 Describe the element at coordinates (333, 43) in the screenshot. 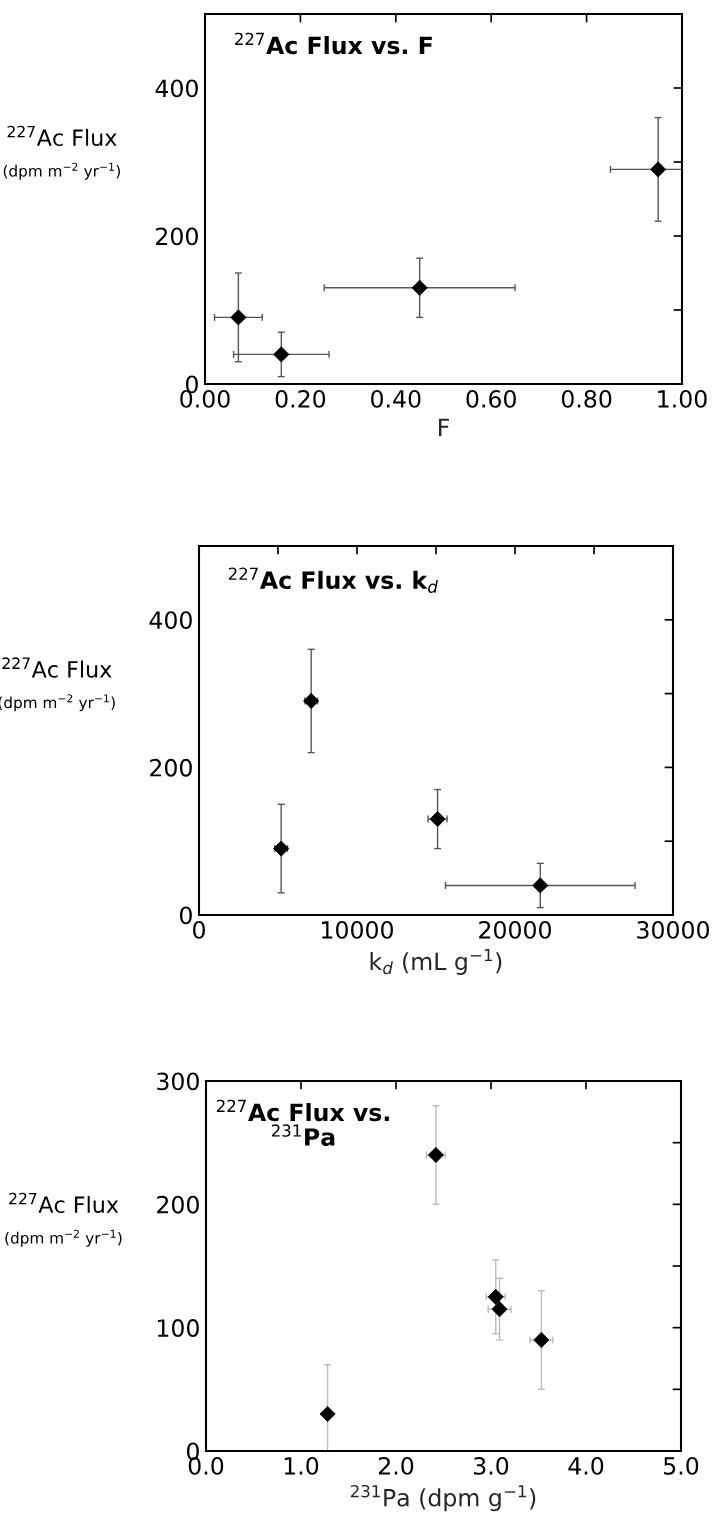

I see `text: $^{227}$Ac Flux vs. F` at that location.